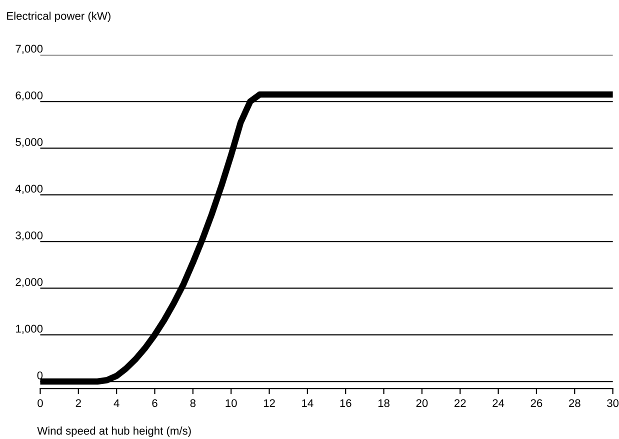  What do you see at coordinates (29, 283) in the screenshot?
I see `y-tick-label: 2,000` at bounding box center [29, 283].